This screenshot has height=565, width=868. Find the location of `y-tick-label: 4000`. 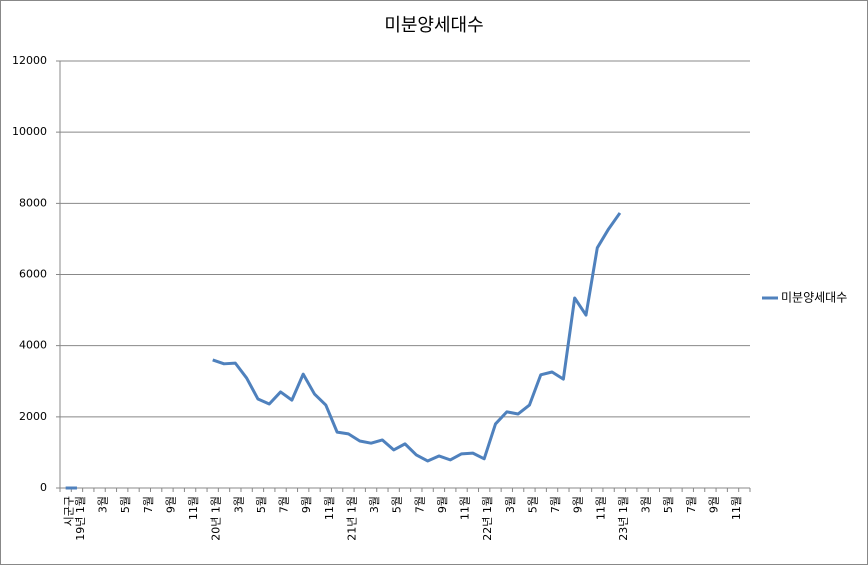

y-tick-label: 4000 is located at coordinates (33, 345).